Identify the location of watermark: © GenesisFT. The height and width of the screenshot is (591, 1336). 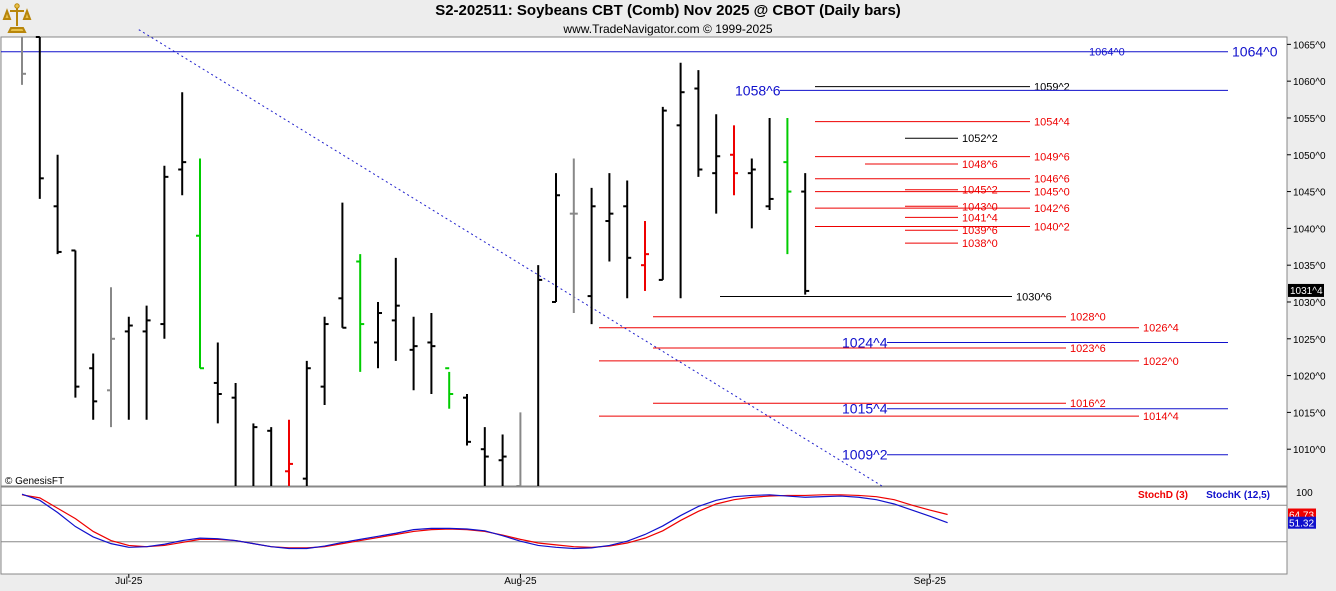
(34, 481).